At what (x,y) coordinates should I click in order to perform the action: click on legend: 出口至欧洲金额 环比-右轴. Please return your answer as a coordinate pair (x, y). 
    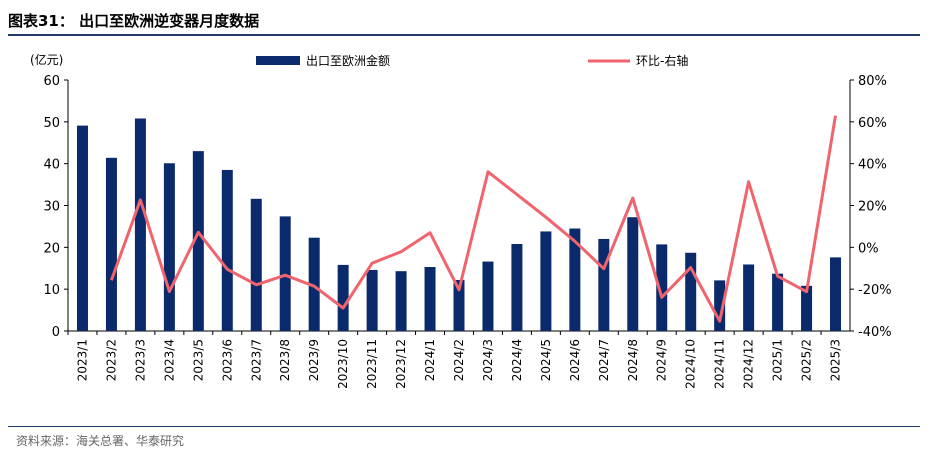
    Looking at the image, I should click on (472, 60).